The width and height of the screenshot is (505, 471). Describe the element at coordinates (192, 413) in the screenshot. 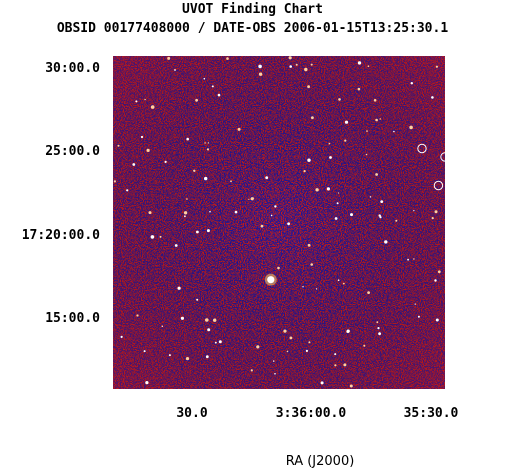

I see `x-tick-label: 30.0` at that location.